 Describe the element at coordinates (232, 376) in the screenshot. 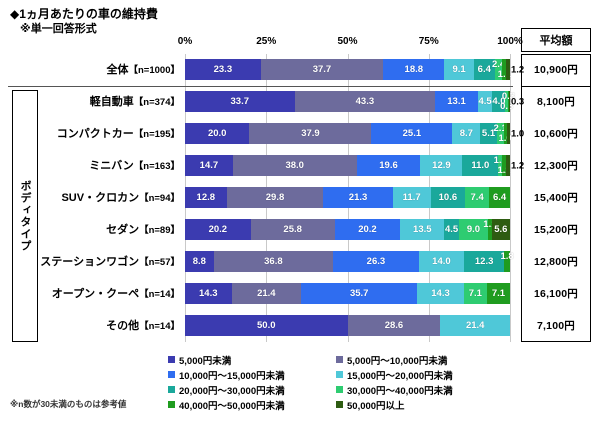

I see `legend-label: 10,000円～15,000円未満` at that location.